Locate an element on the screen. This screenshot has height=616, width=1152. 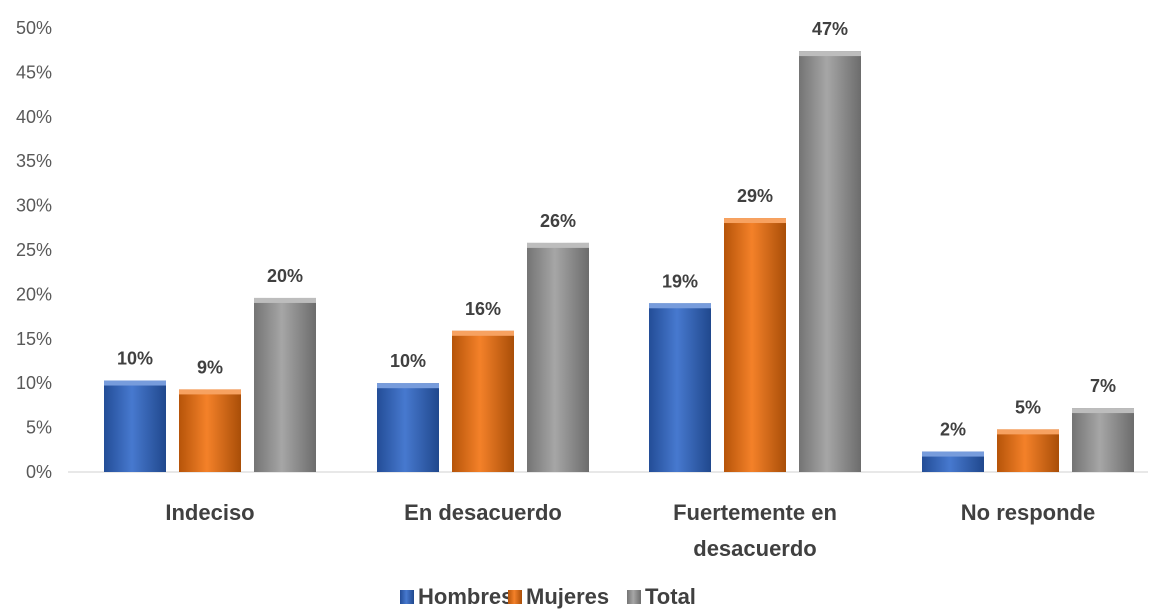
y-tick-label: 30% is located at coordinates (34, 206).